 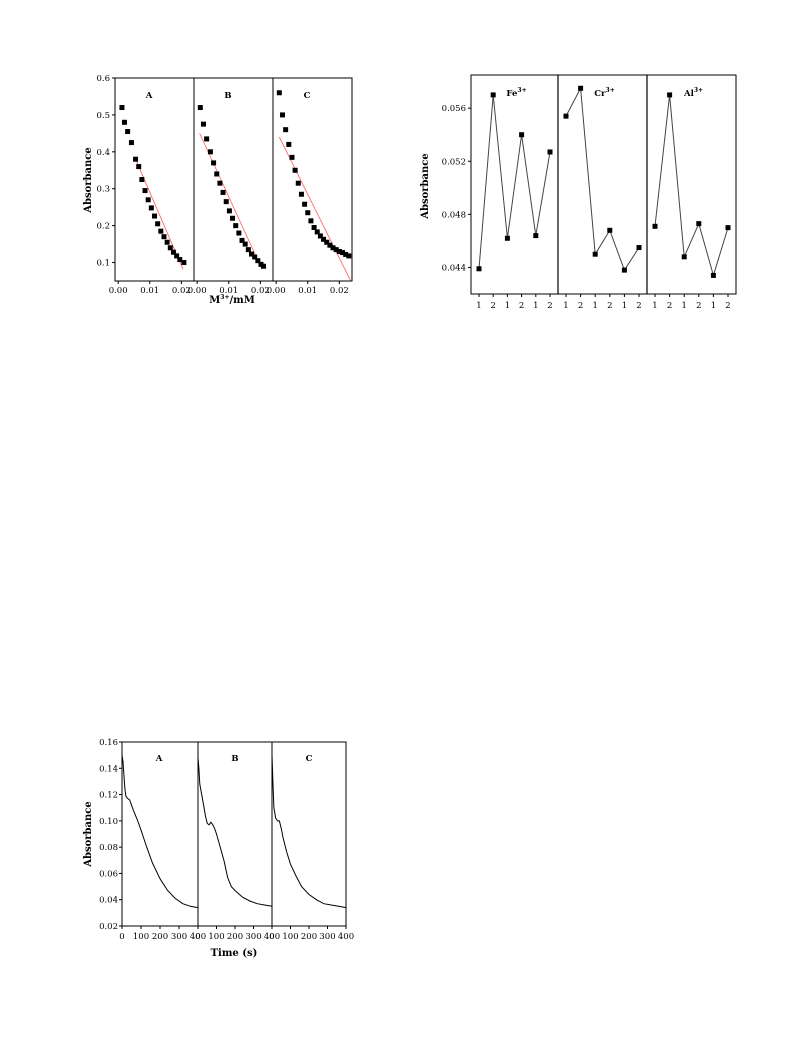 What do you see at coordinates (149, 96) in the screenshot?
I see `fig1-panel-label: A` at bounding box center [149, 96].